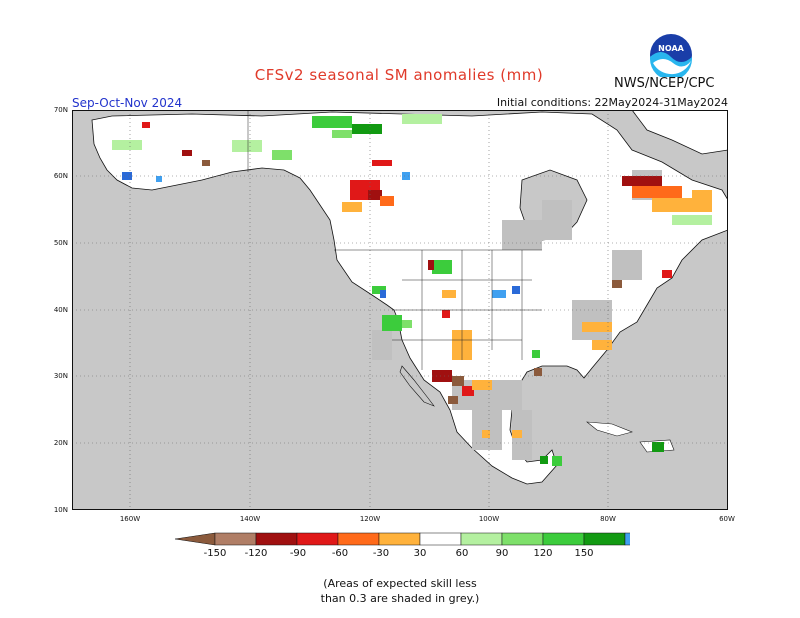 The width and height of the screenshot is (800, 618). I want to click on season-label: Sep-Oct-Nov 2024, so click(127, 103).